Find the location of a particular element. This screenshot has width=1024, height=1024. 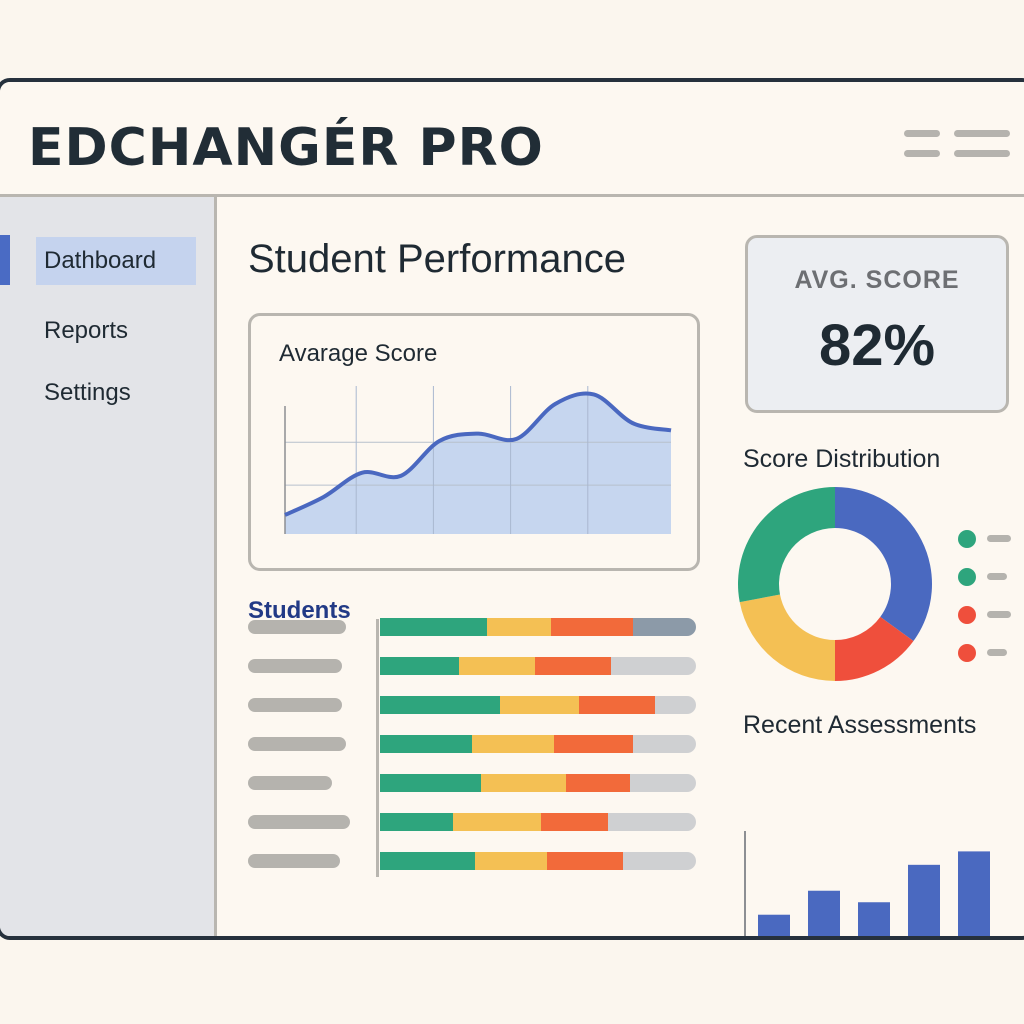

avg-score-kpi: AVG. SCORE 82% is located at coordinates (877, 324).